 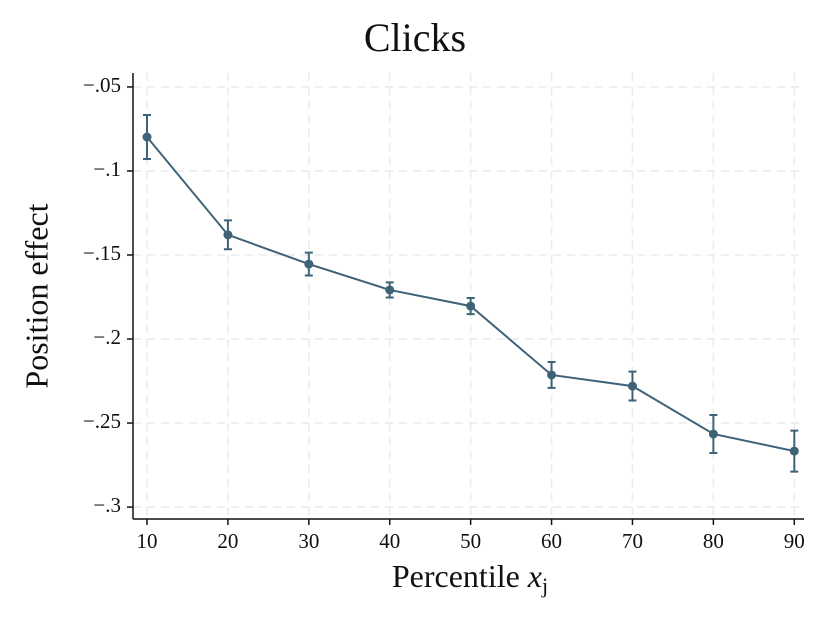 What do you see at coordinates (794, 541) in the screenshot?
I see `x-tick-label: 90` at bounding box center [794, 541].